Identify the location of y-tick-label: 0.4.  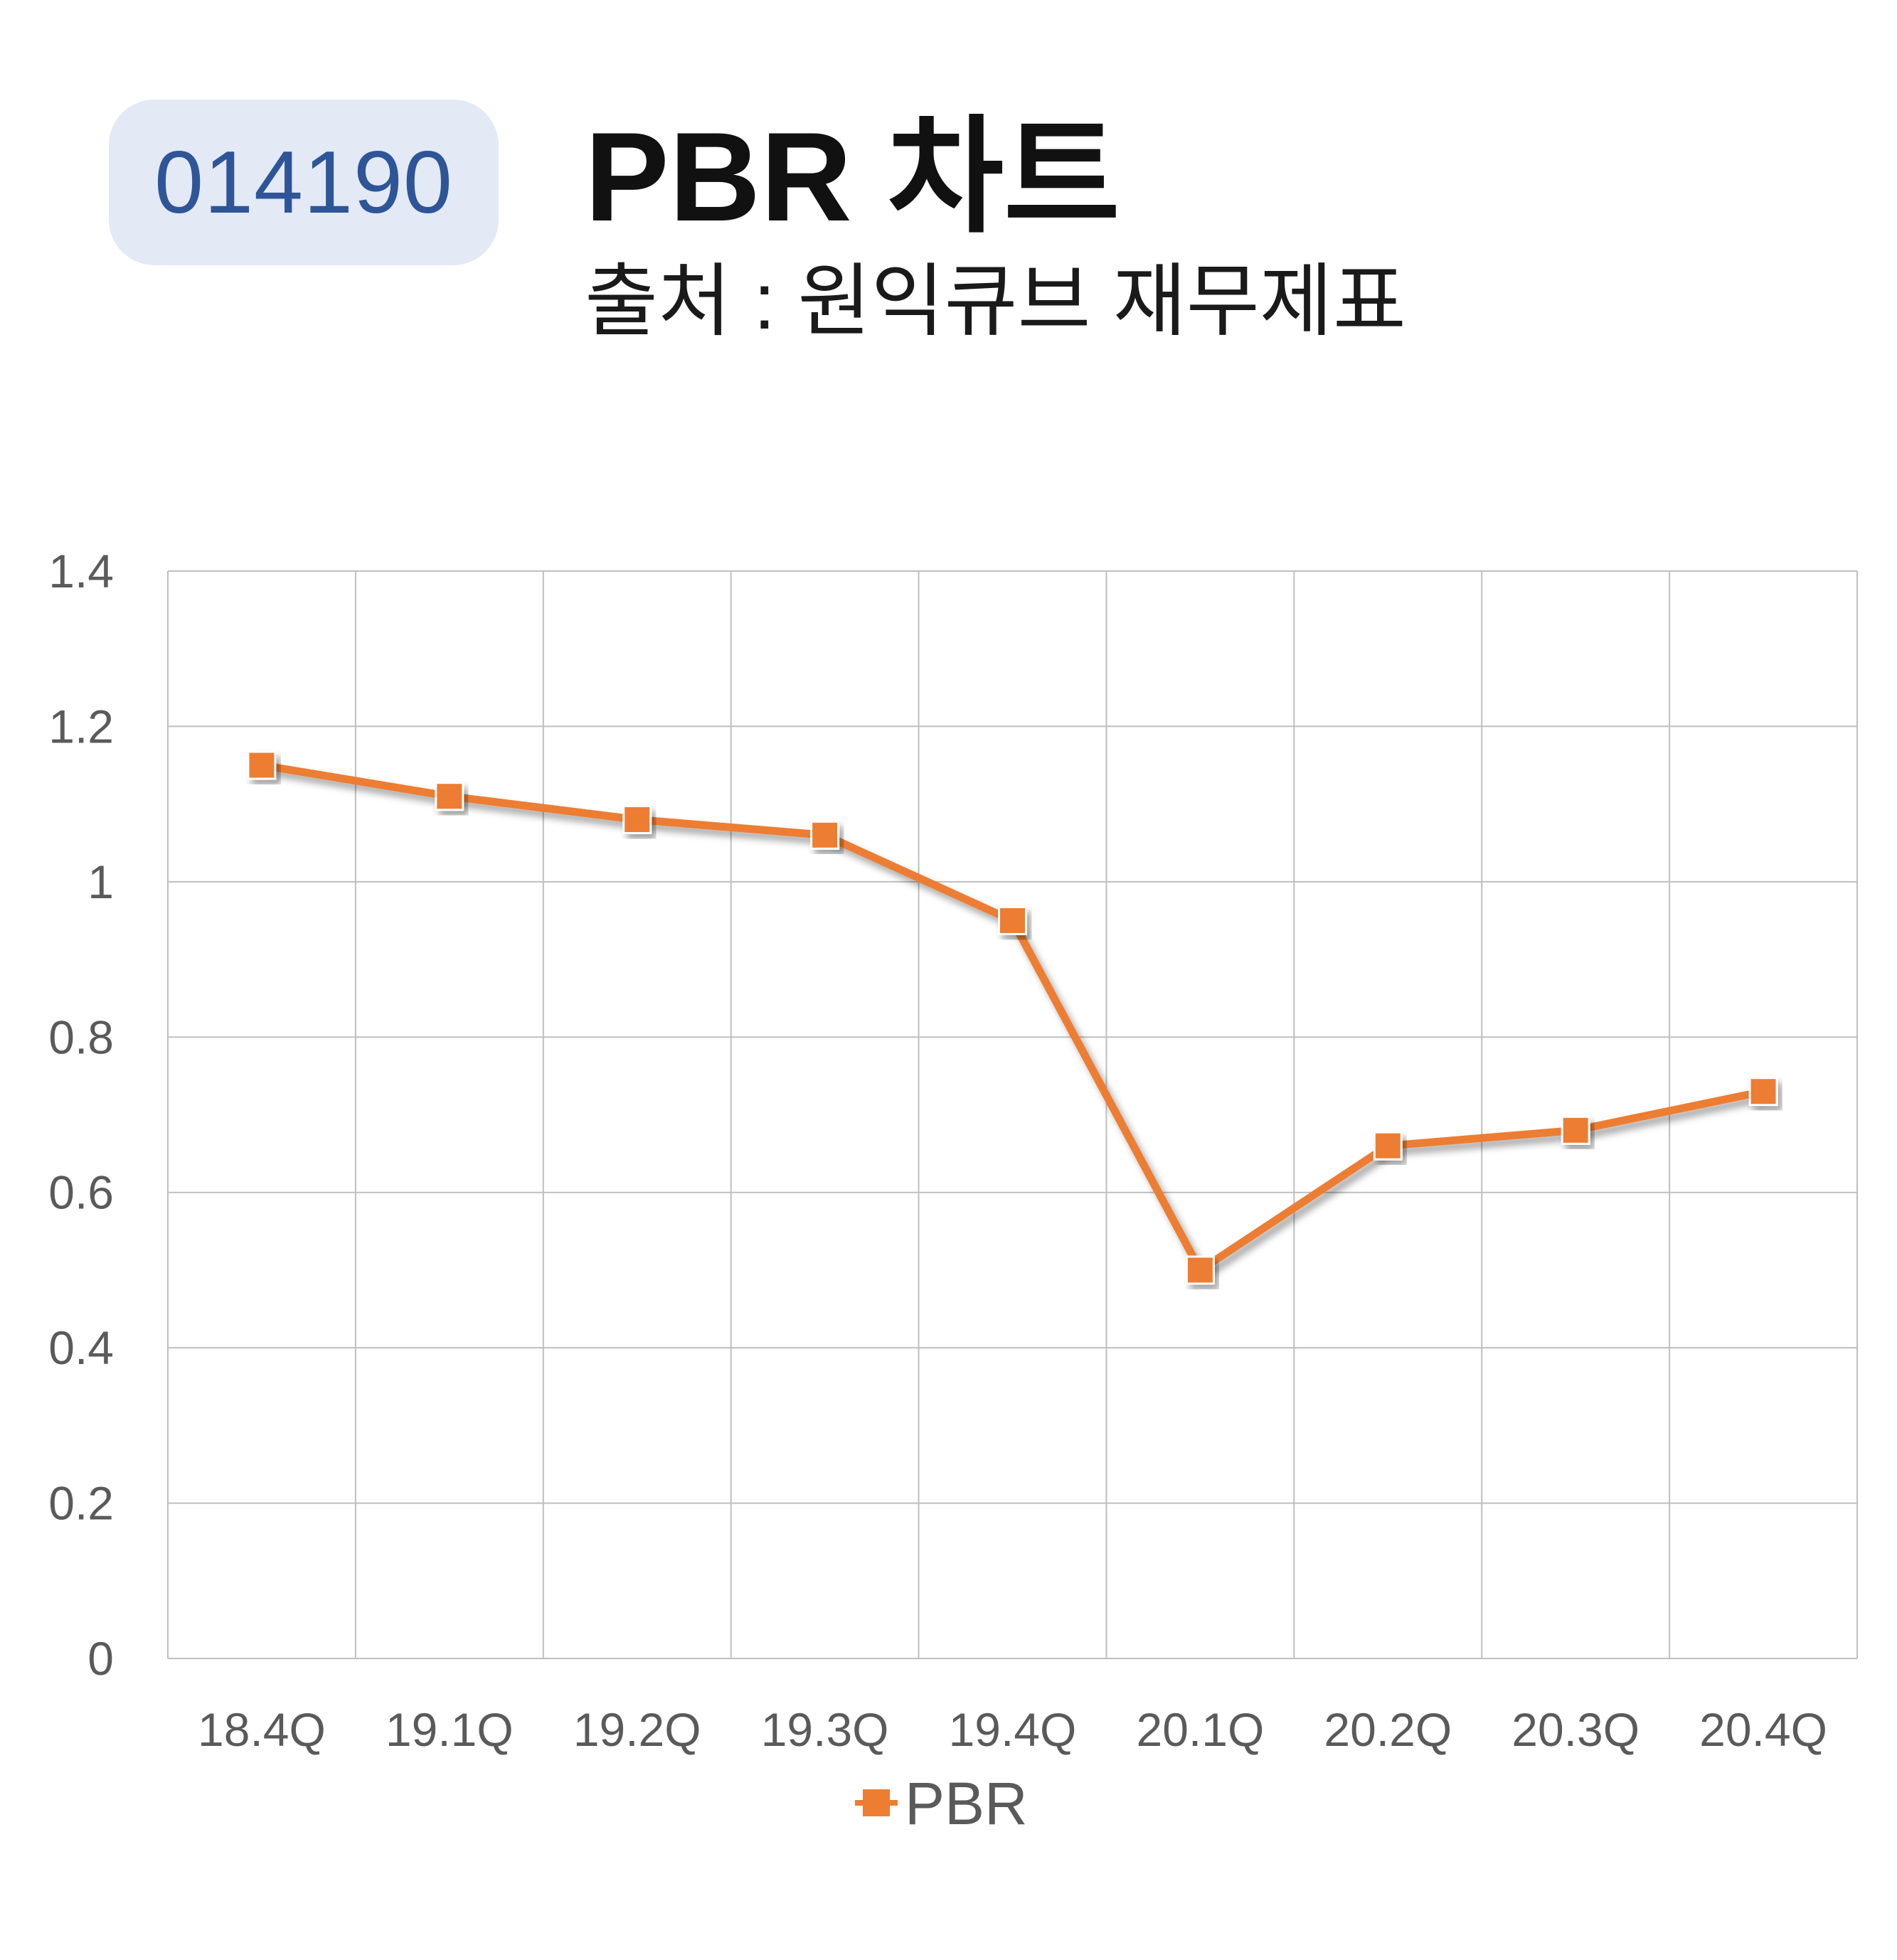
(81, 1347).